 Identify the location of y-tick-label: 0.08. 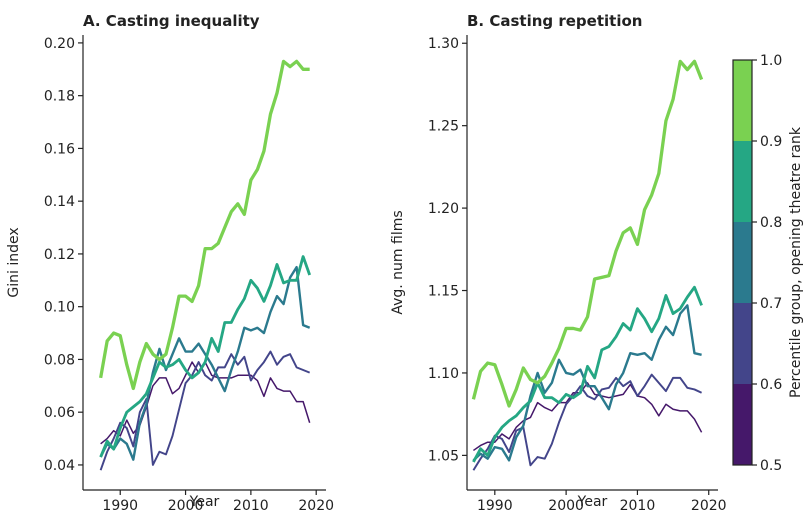
(59, 360).